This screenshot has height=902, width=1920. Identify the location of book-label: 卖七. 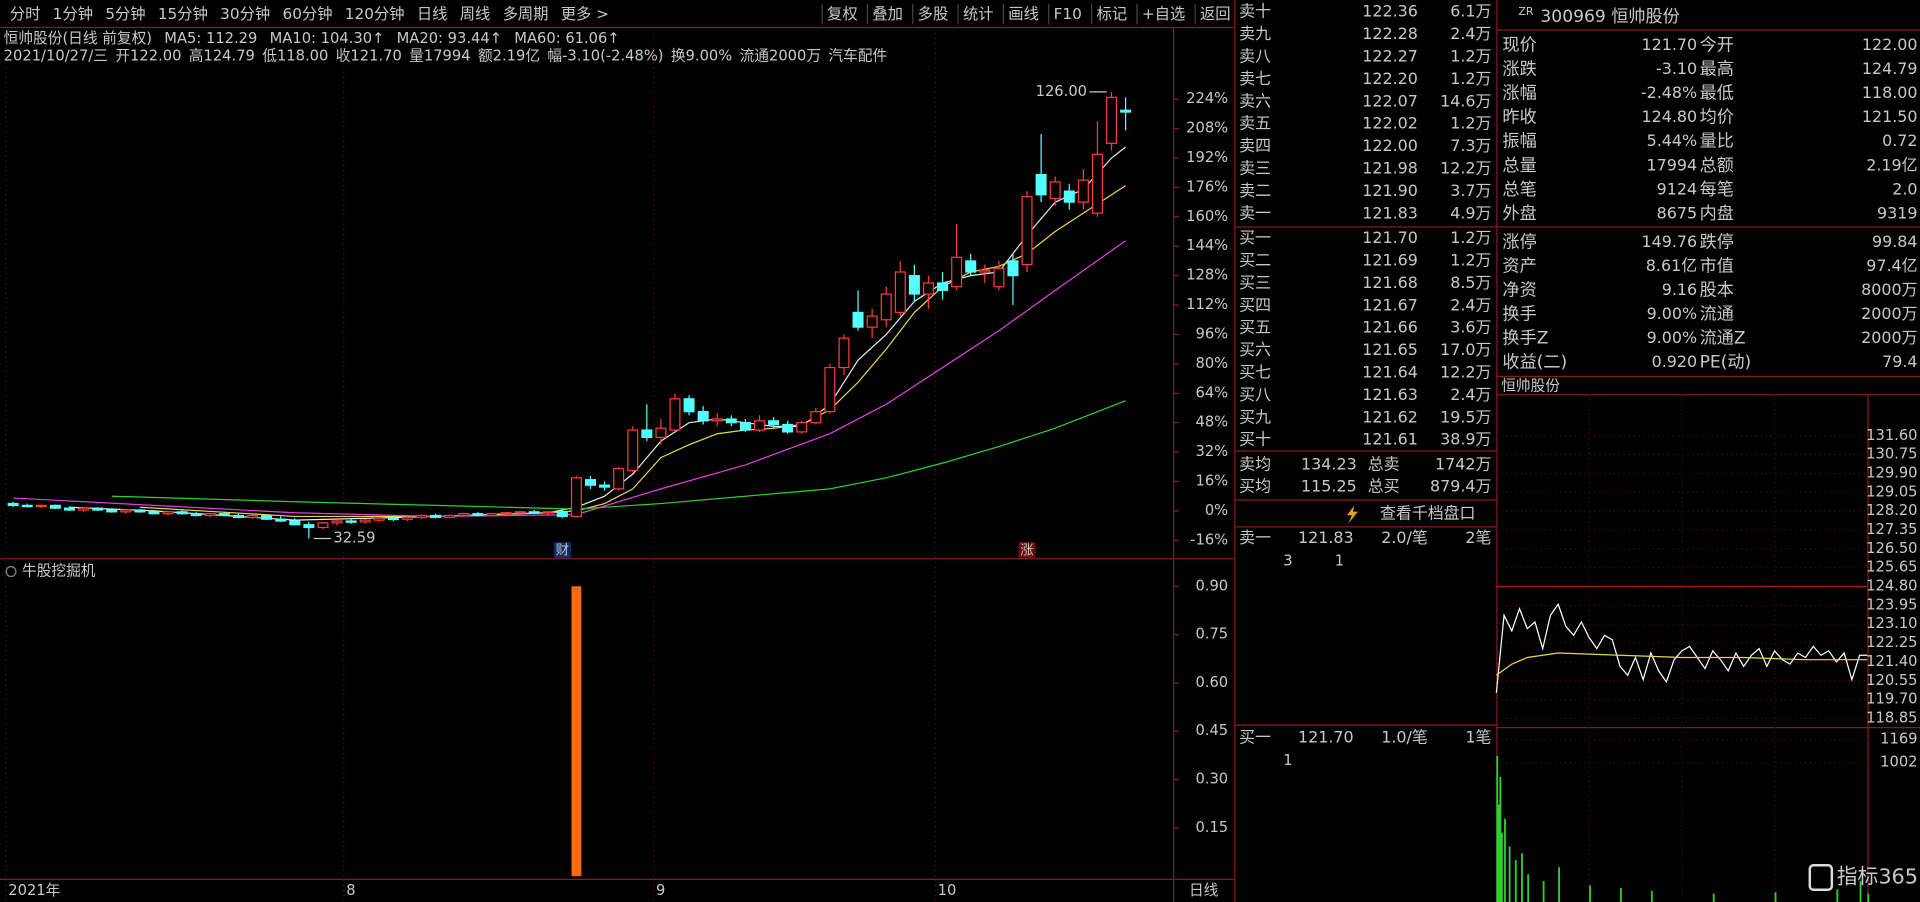
(1255, 78).